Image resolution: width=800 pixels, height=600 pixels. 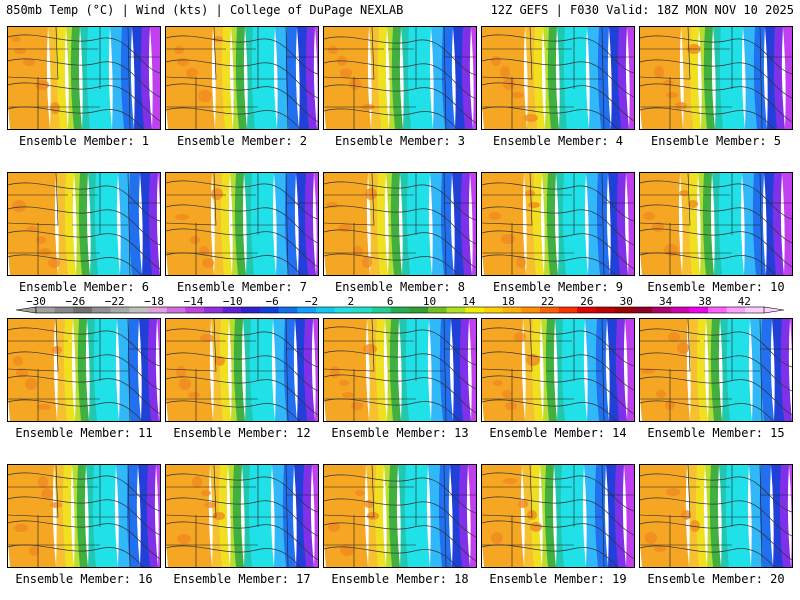 I want to click on colorbar-tick-label: 18, so click(x=508, y=302).